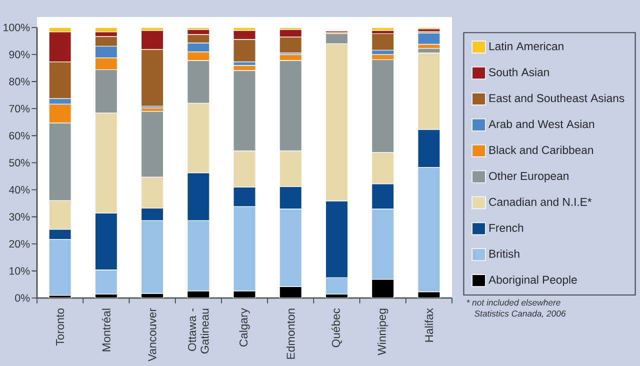  Describe the element at coordinates (19, 136) in the screenshot. I see `y-tick-label: 60%` at that location.